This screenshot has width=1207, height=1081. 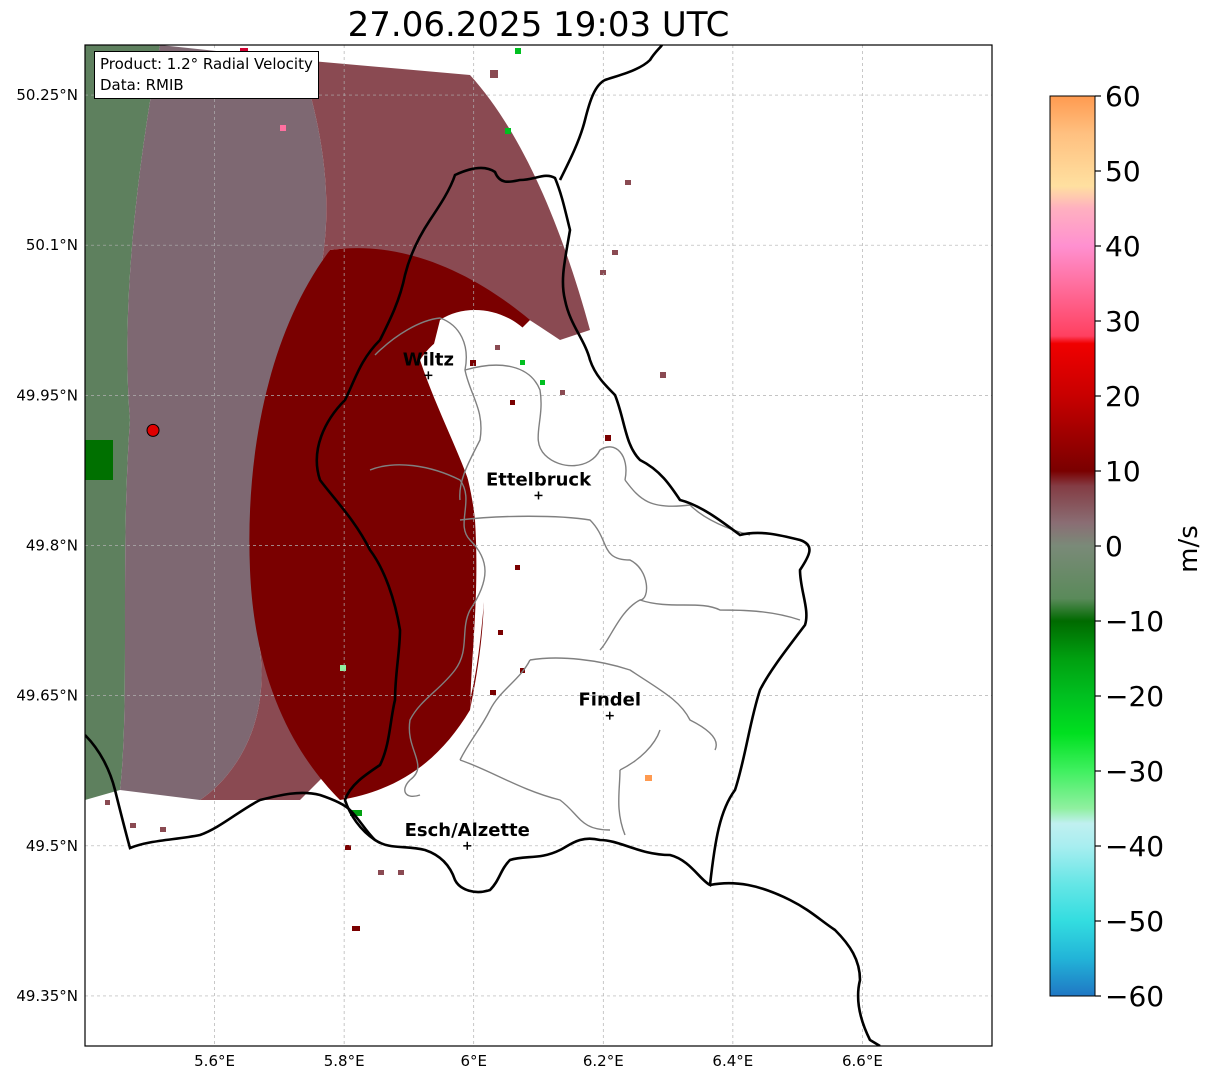 I want to click on colorbar-tick-label: 40, so click(x=1123, y=246).